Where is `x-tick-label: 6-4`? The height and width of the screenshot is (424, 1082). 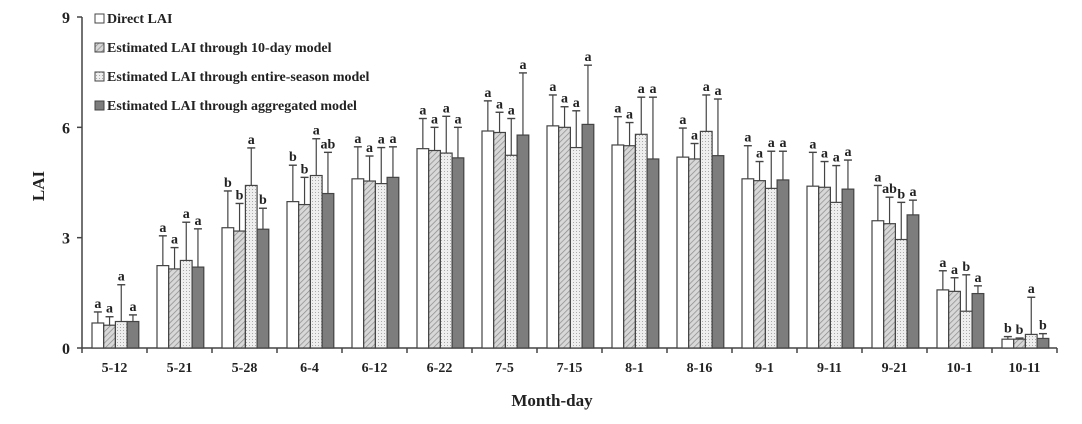
x-tick-label: 6-4 is located at coordinates (309, 368).